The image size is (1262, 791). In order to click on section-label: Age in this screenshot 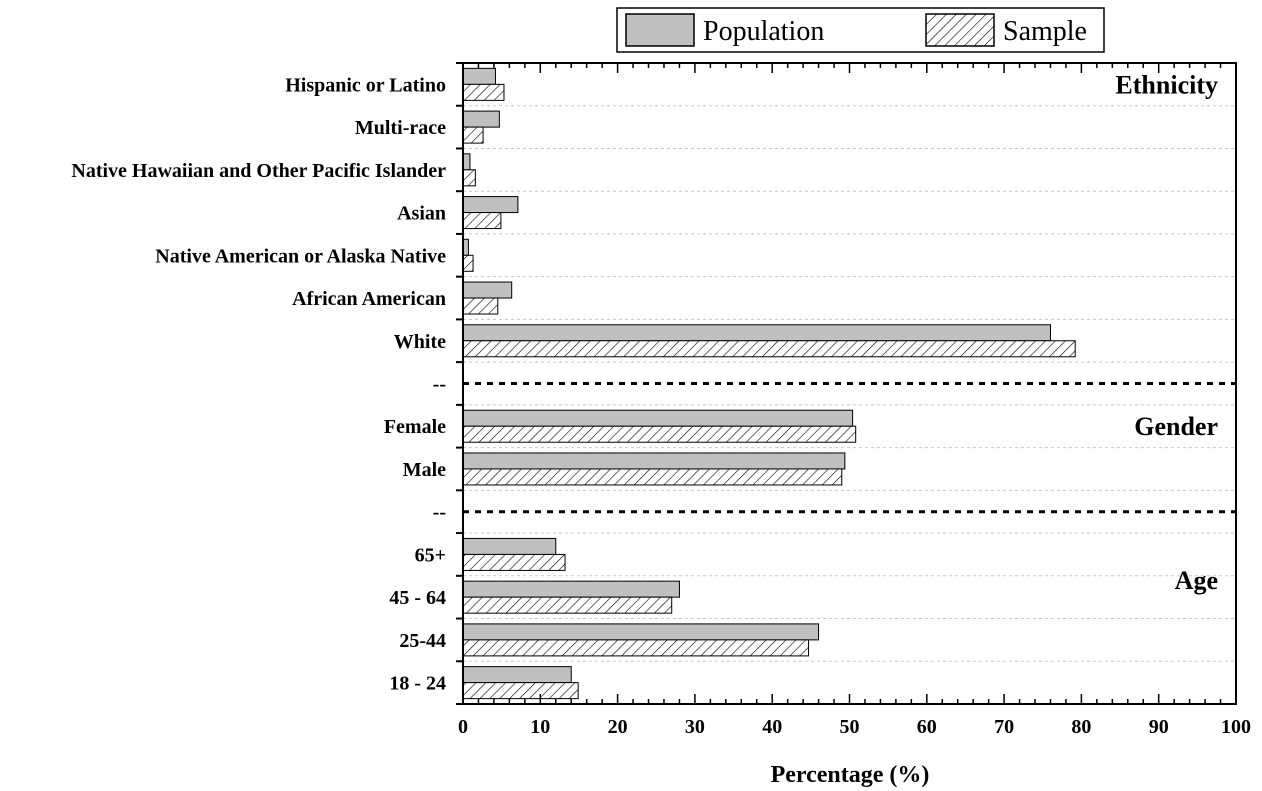, I will do `click(1196, 580)`.